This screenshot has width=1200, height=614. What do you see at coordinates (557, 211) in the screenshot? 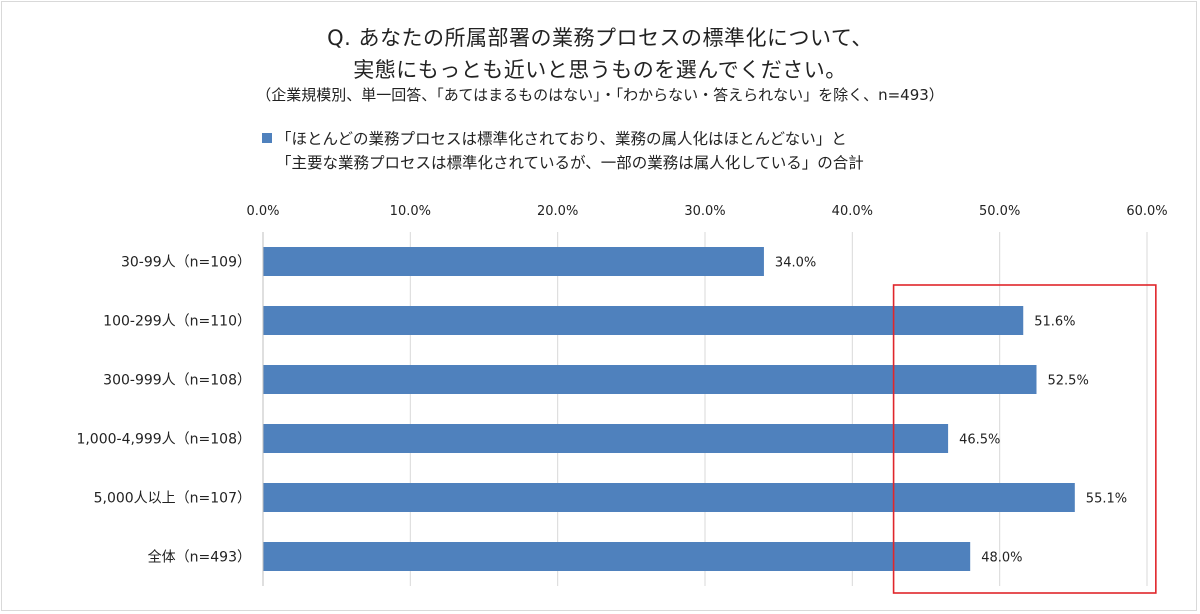
I see `x-tick-label: 20.0%` at bounding box center [557, 211].